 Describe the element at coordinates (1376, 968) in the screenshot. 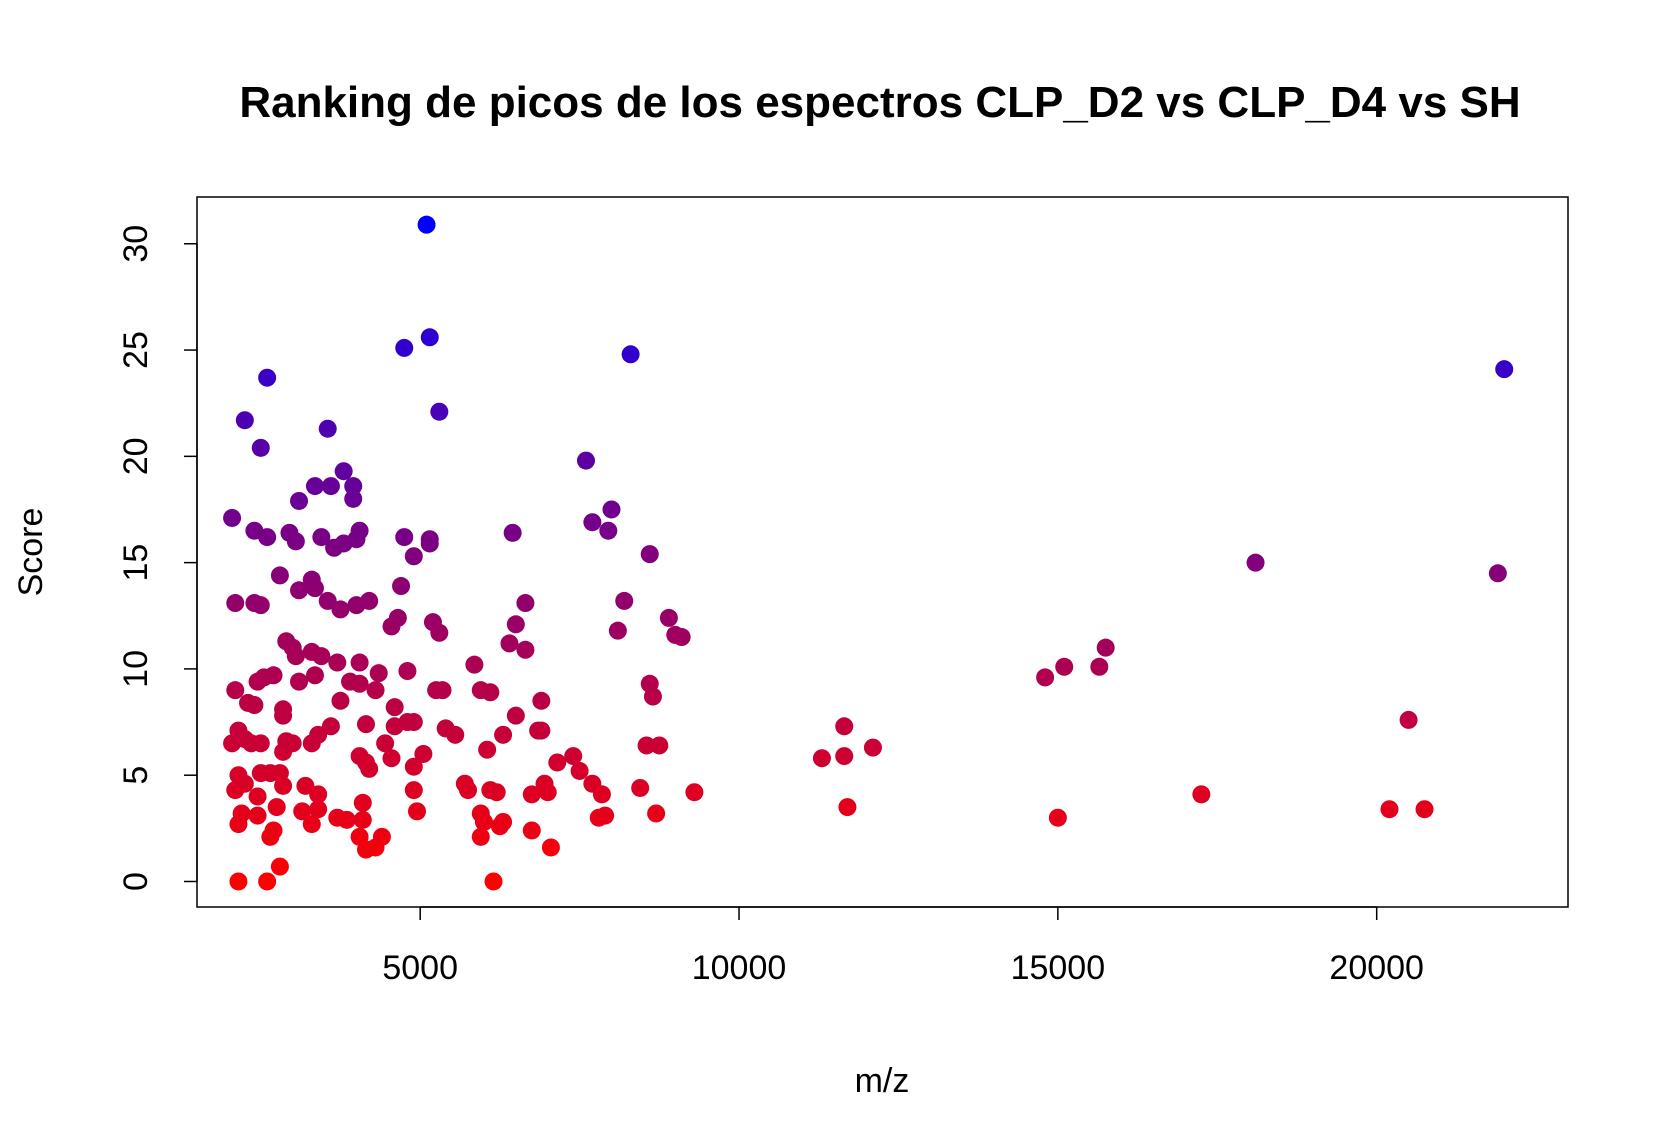

I see `x-tick-label: 20000` at that location.